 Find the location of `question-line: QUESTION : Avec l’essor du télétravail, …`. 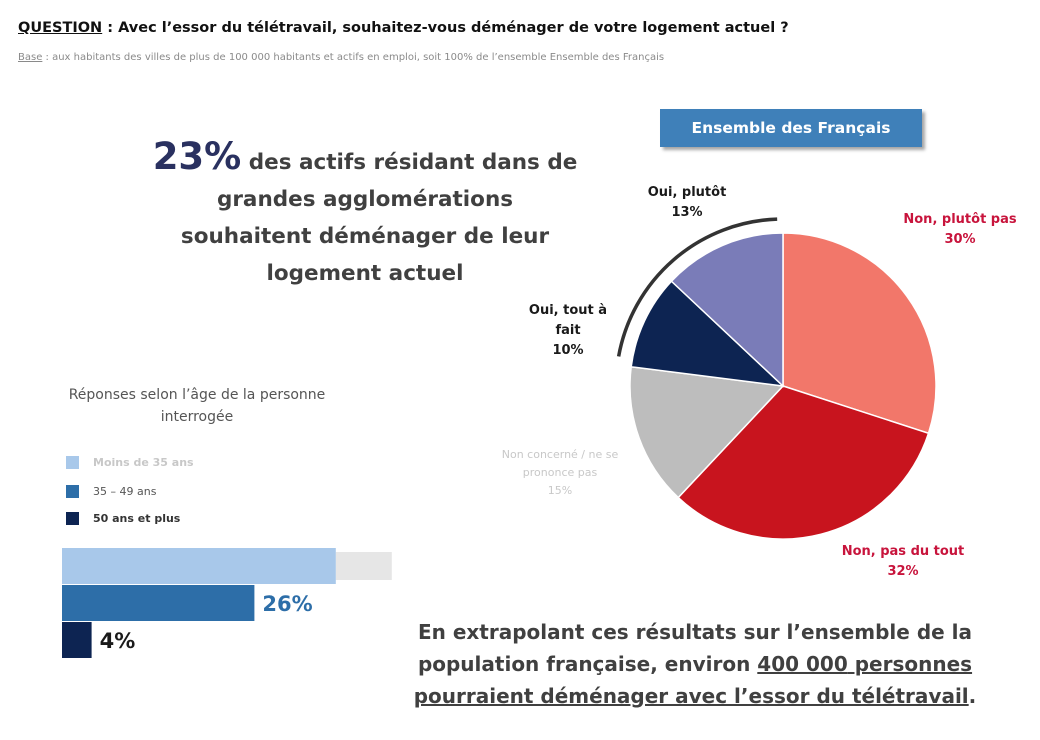

question-line: QUESTION : Avec l’essor du télétravail, … is located at coordinates (403, 28).